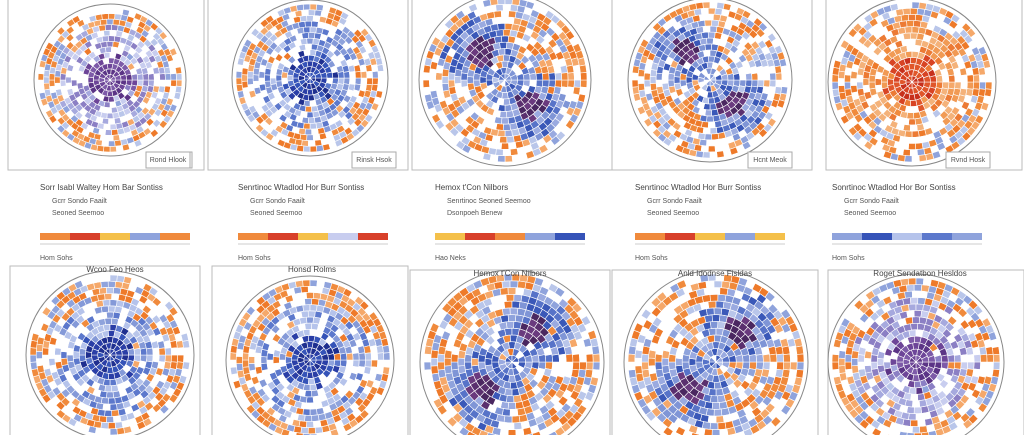  What do you see at coordinates (770, 160) in the screenshot?
I see `panel-legend: Hcnt Meok` at bounding box center [770, 160].